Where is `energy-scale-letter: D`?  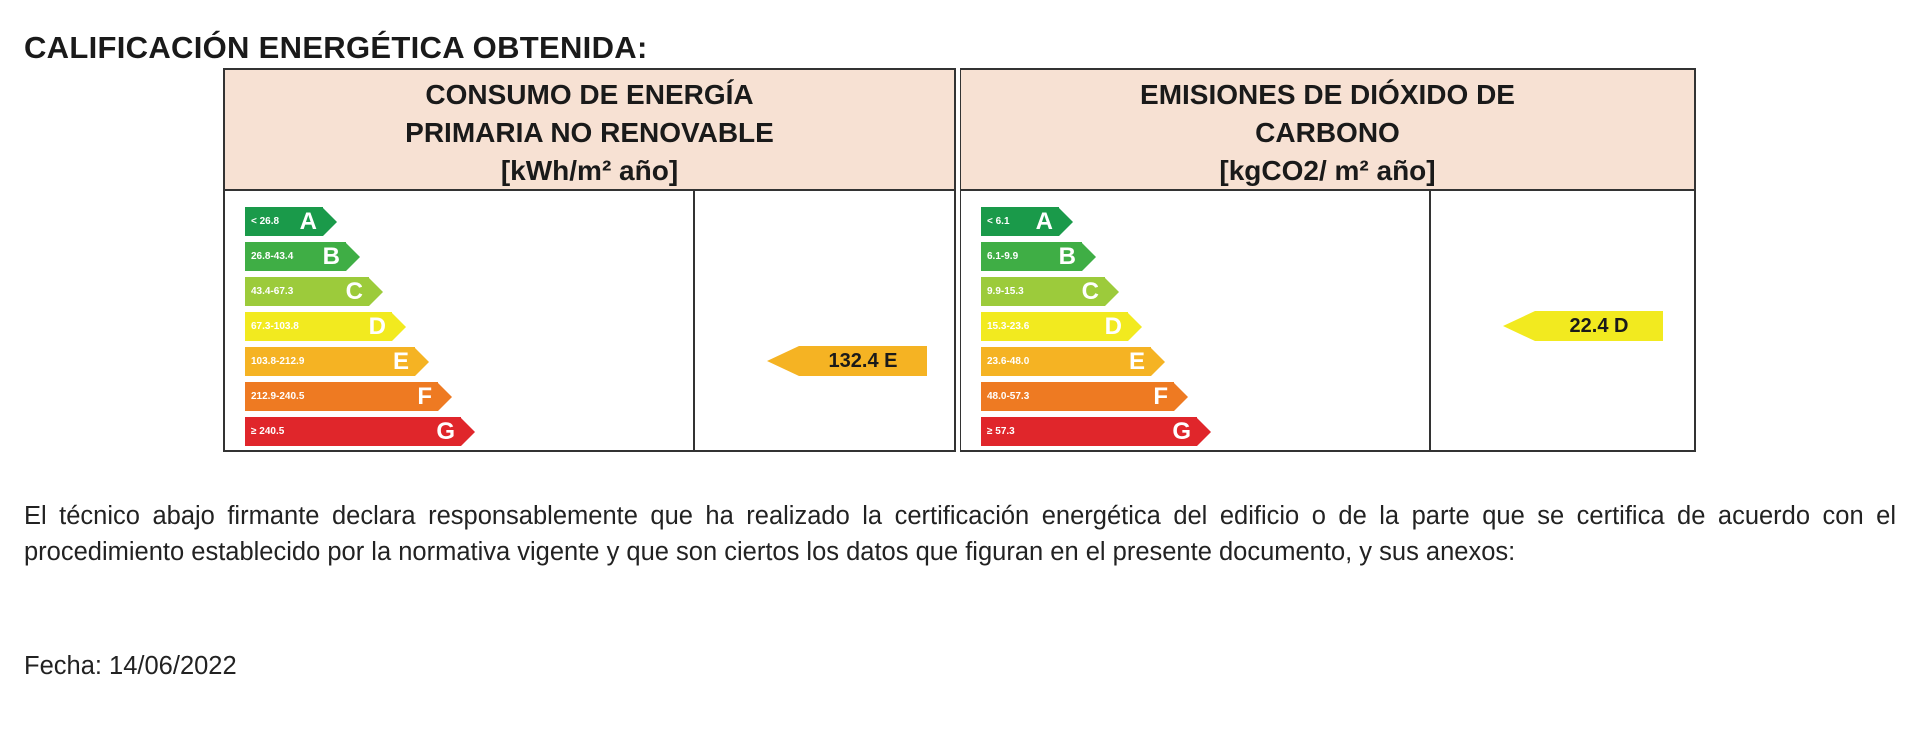 energy-scale-letter: D is located at coordinates (377, 326).